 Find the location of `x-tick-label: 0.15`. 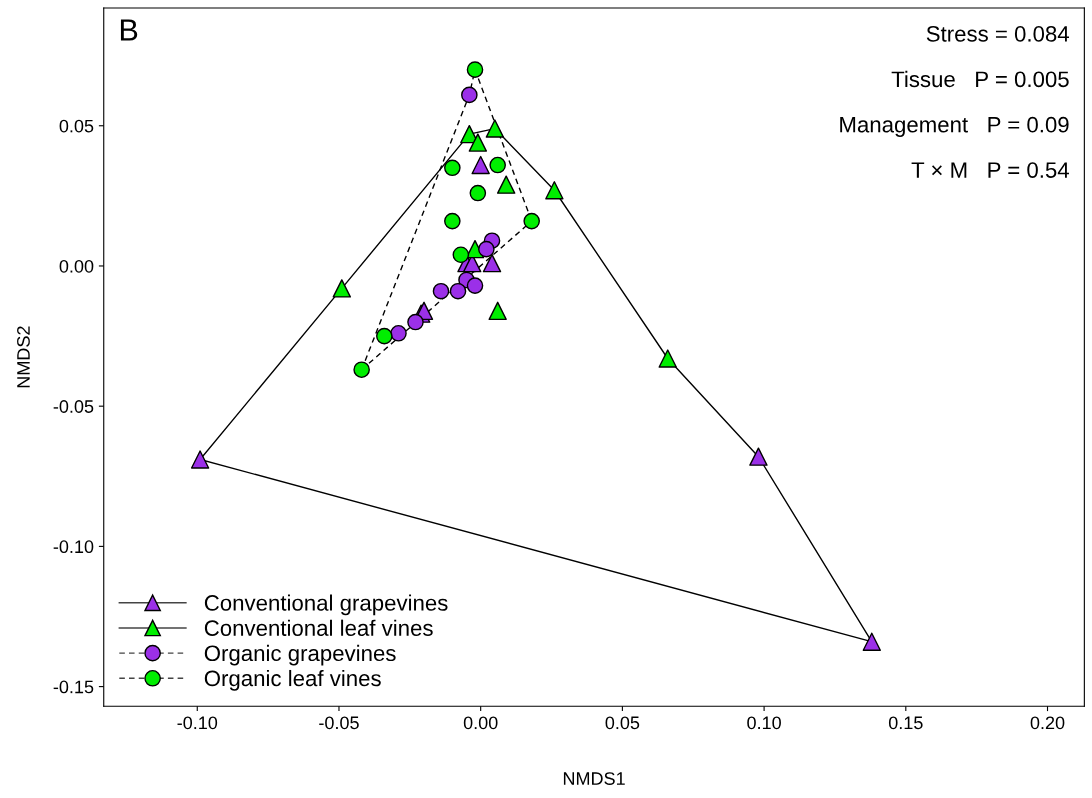

x-tick-label: 0.15 is located at coordinates (905, 723).